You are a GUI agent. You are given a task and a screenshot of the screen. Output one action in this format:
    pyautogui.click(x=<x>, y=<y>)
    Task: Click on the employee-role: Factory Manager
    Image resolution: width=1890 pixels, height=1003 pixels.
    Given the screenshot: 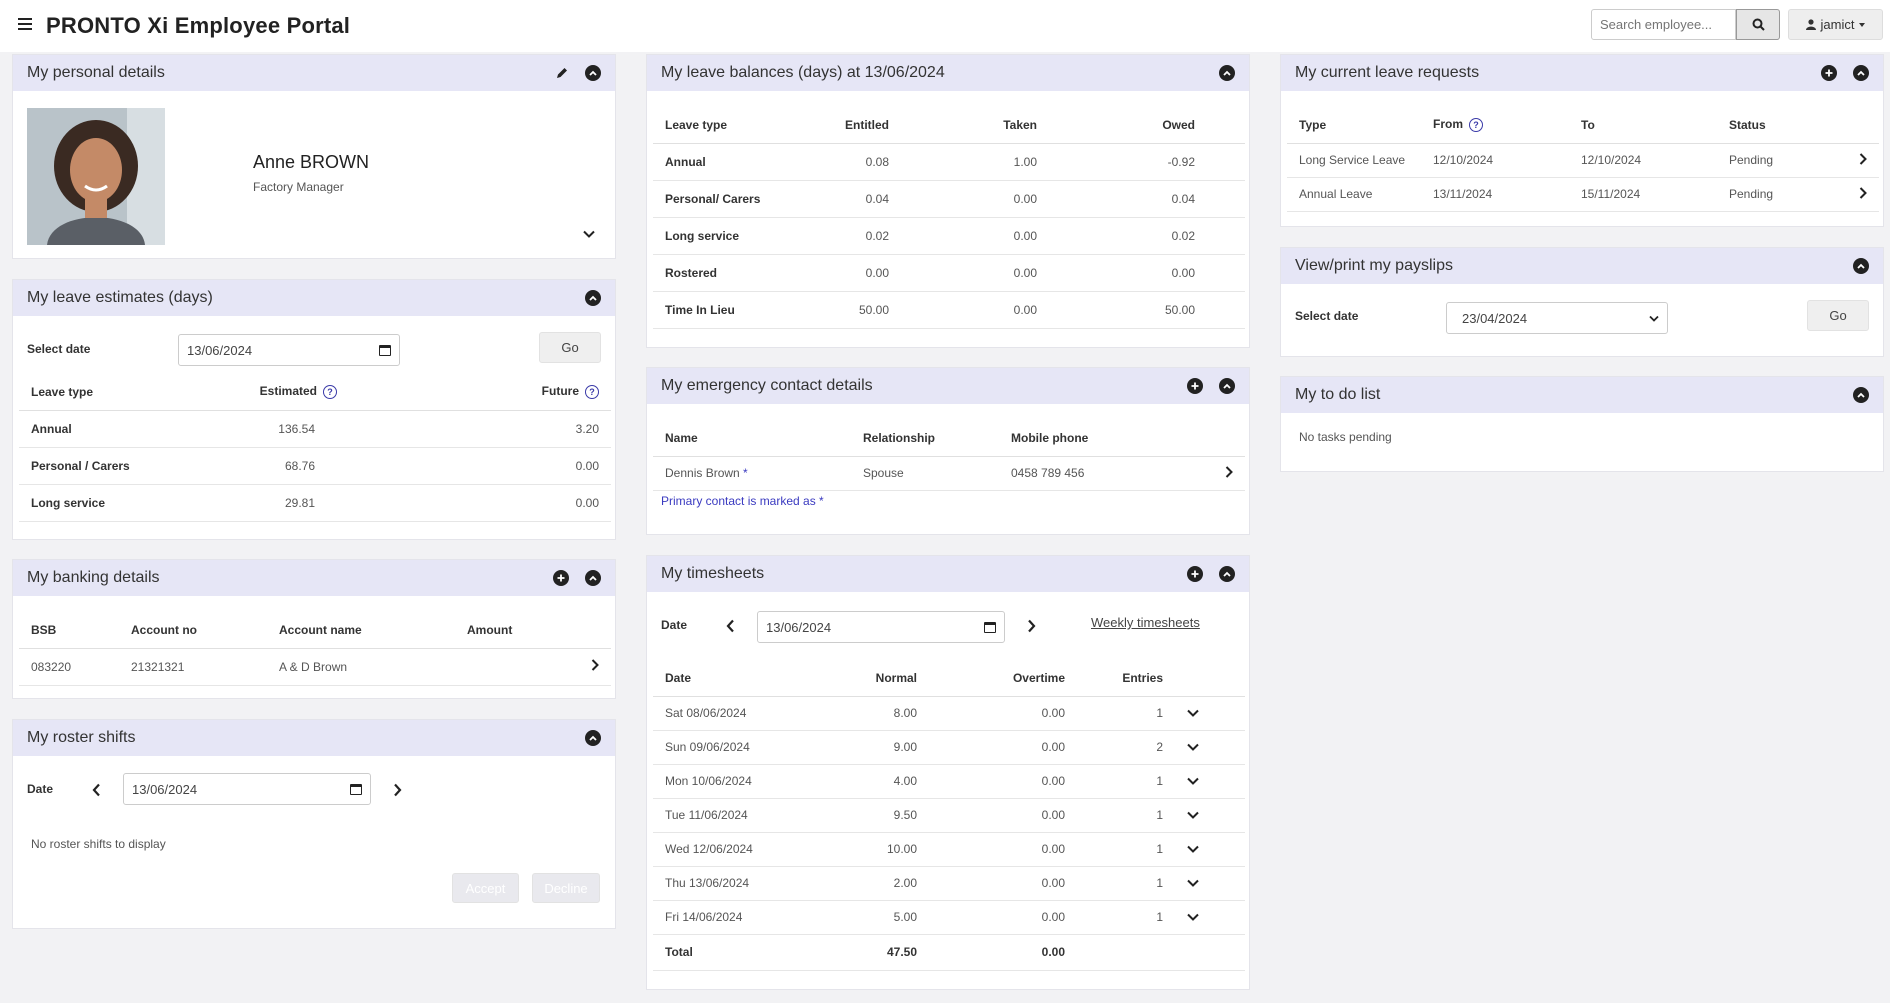 What is the action you would take?
    pyautogui.click(x=298, y=187)
    